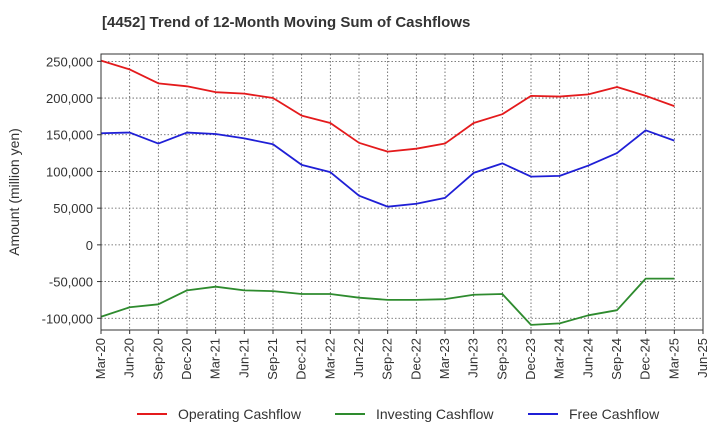 The height and width of the screenshot is (440, 720). I want to click on y-tick-label: 50,000, so click(73, 208).